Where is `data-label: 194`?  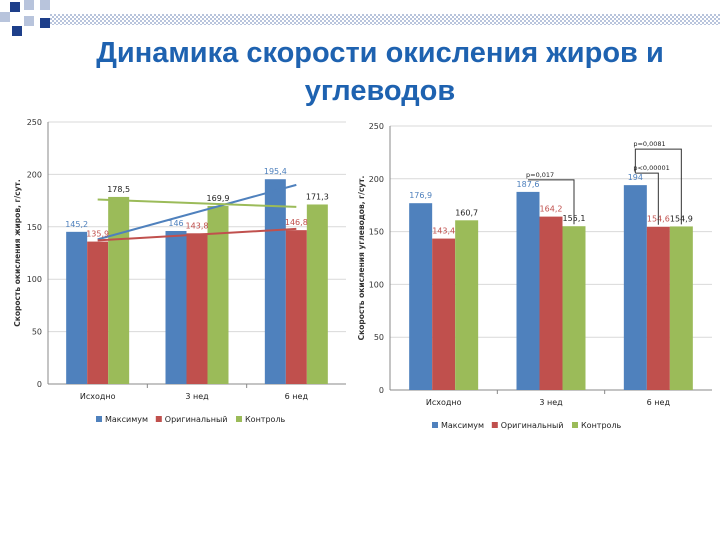
data-label: 194 is located at coordinates (635, 177).